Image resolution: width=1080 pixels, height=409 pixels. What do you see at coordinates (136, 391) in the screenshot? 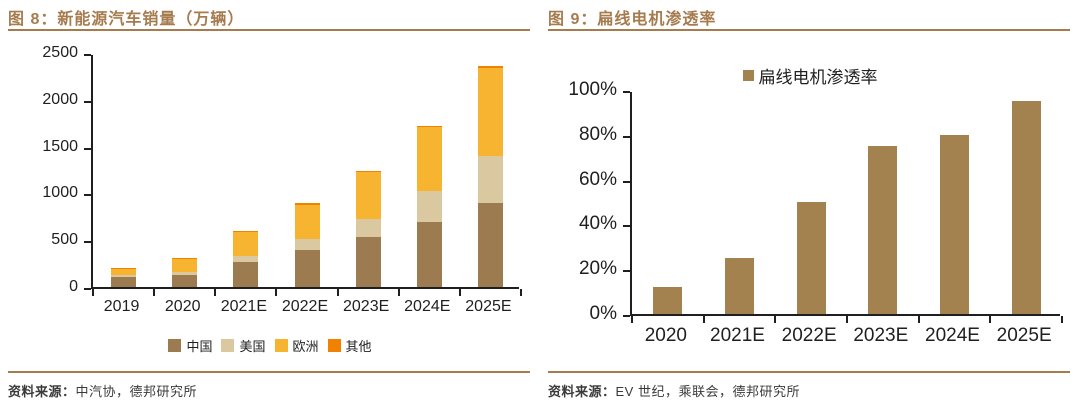
I see `source-body: 中汽协，德邦研究所` at bounding box center [136, 391].